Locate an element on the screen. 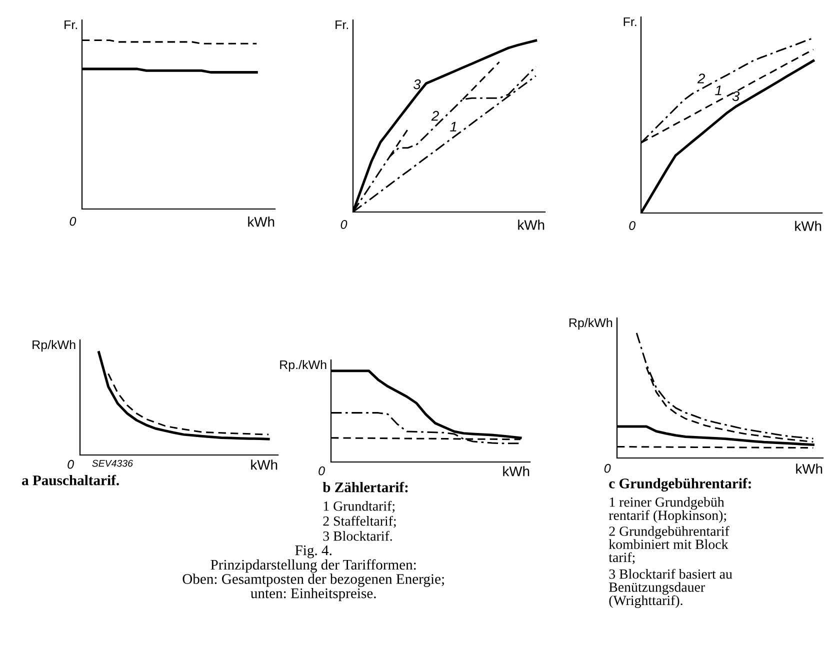  text: c Grundgebührentarif: is located at coordinates (680, 485).